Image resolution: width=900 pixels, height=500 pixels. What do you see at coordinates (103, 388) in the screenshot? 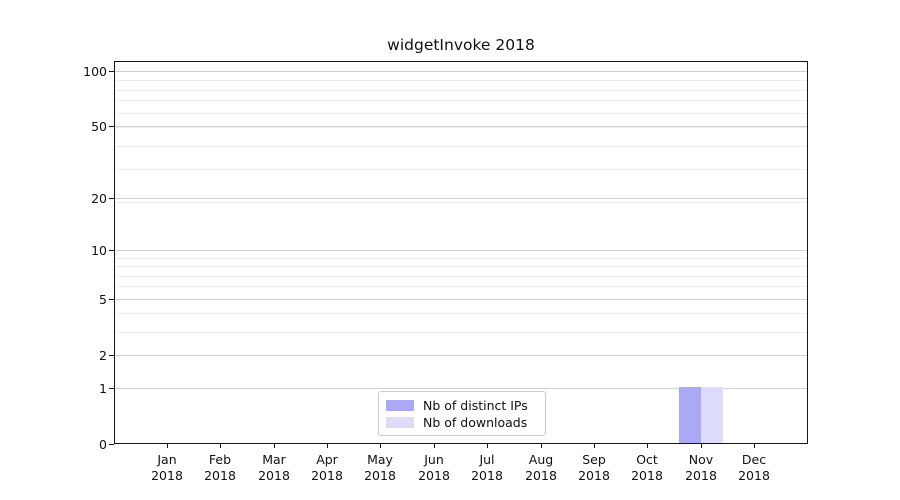
I see `y-tick-label: 1` at bounding box center [103, 388].